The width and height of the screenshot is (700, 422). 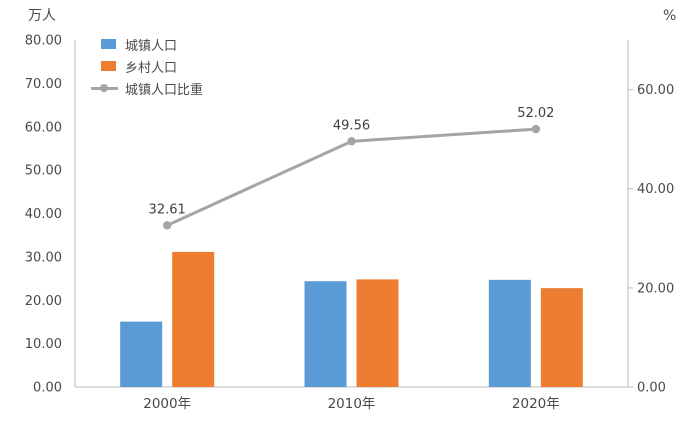 What do you see at coordinates (164, 90) in the screenshot?
I see `legend-label-urban-share: 城镇人口比重` at bounding box center [164, 90].